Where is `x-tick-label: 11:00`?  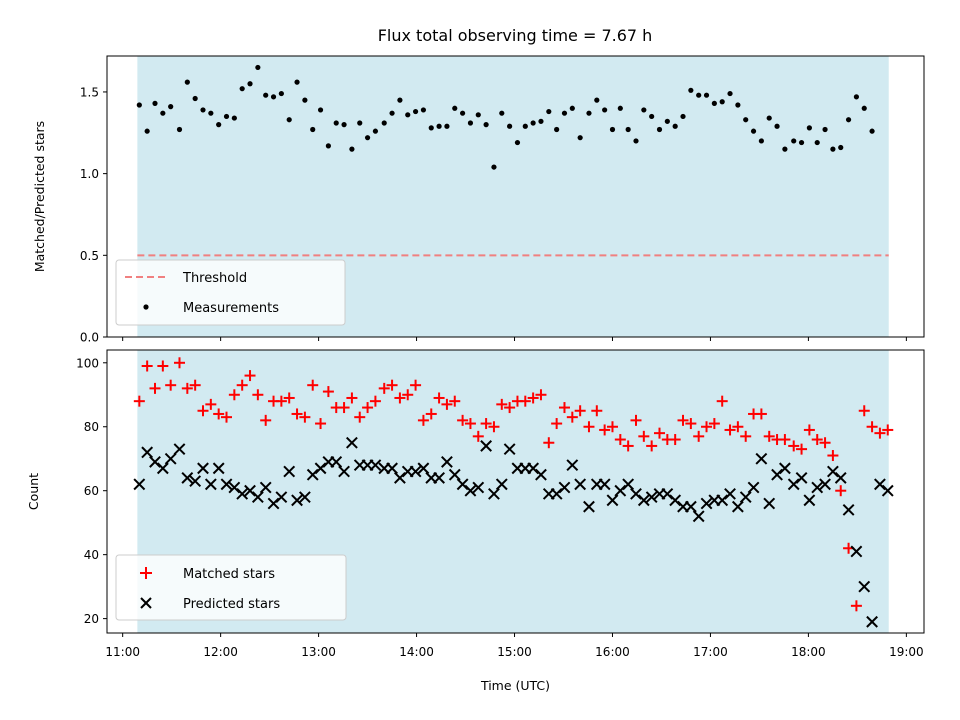 x-tick-label: 11:00 is located at coordinates (122, 652).